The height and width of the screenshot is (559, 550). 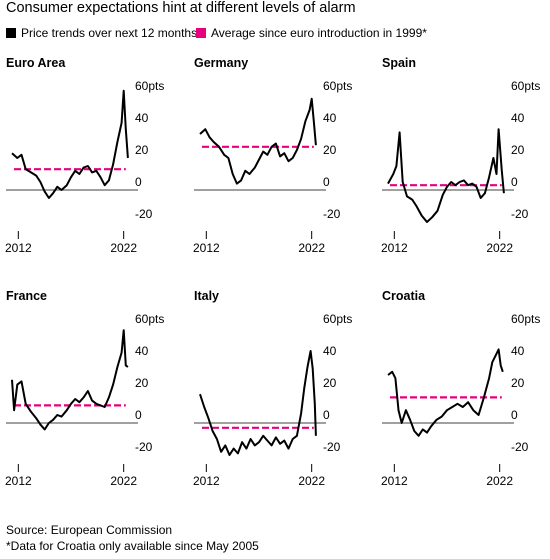 What do you see at coordinates (207, 296) in the screenshot?
I see `panel-title: Italy` at bounding box center [207, 296].